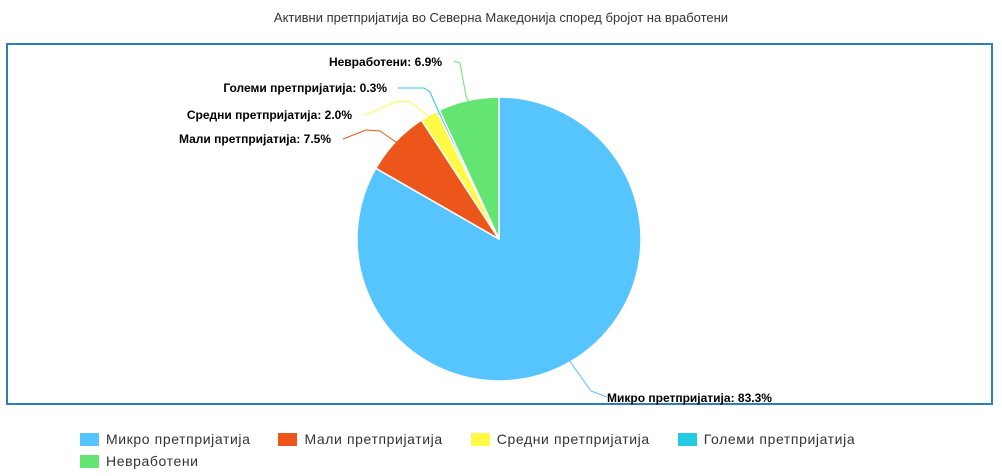 This screenshot has height=476, width=1002. I want to click on legend-label: Невработени, so click(152, 461).